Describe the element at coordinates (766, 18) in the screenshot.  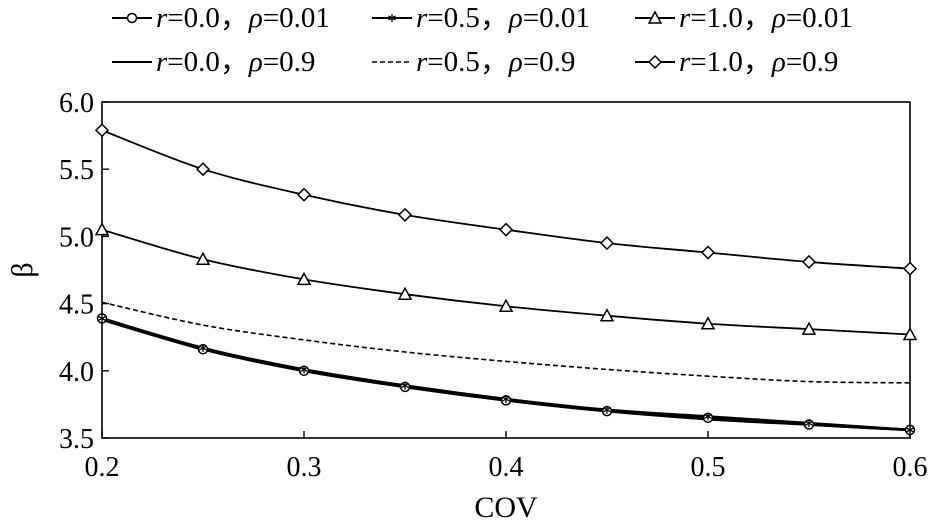
I see `legend-label: r=1.0，ρ=0.01` at that location.